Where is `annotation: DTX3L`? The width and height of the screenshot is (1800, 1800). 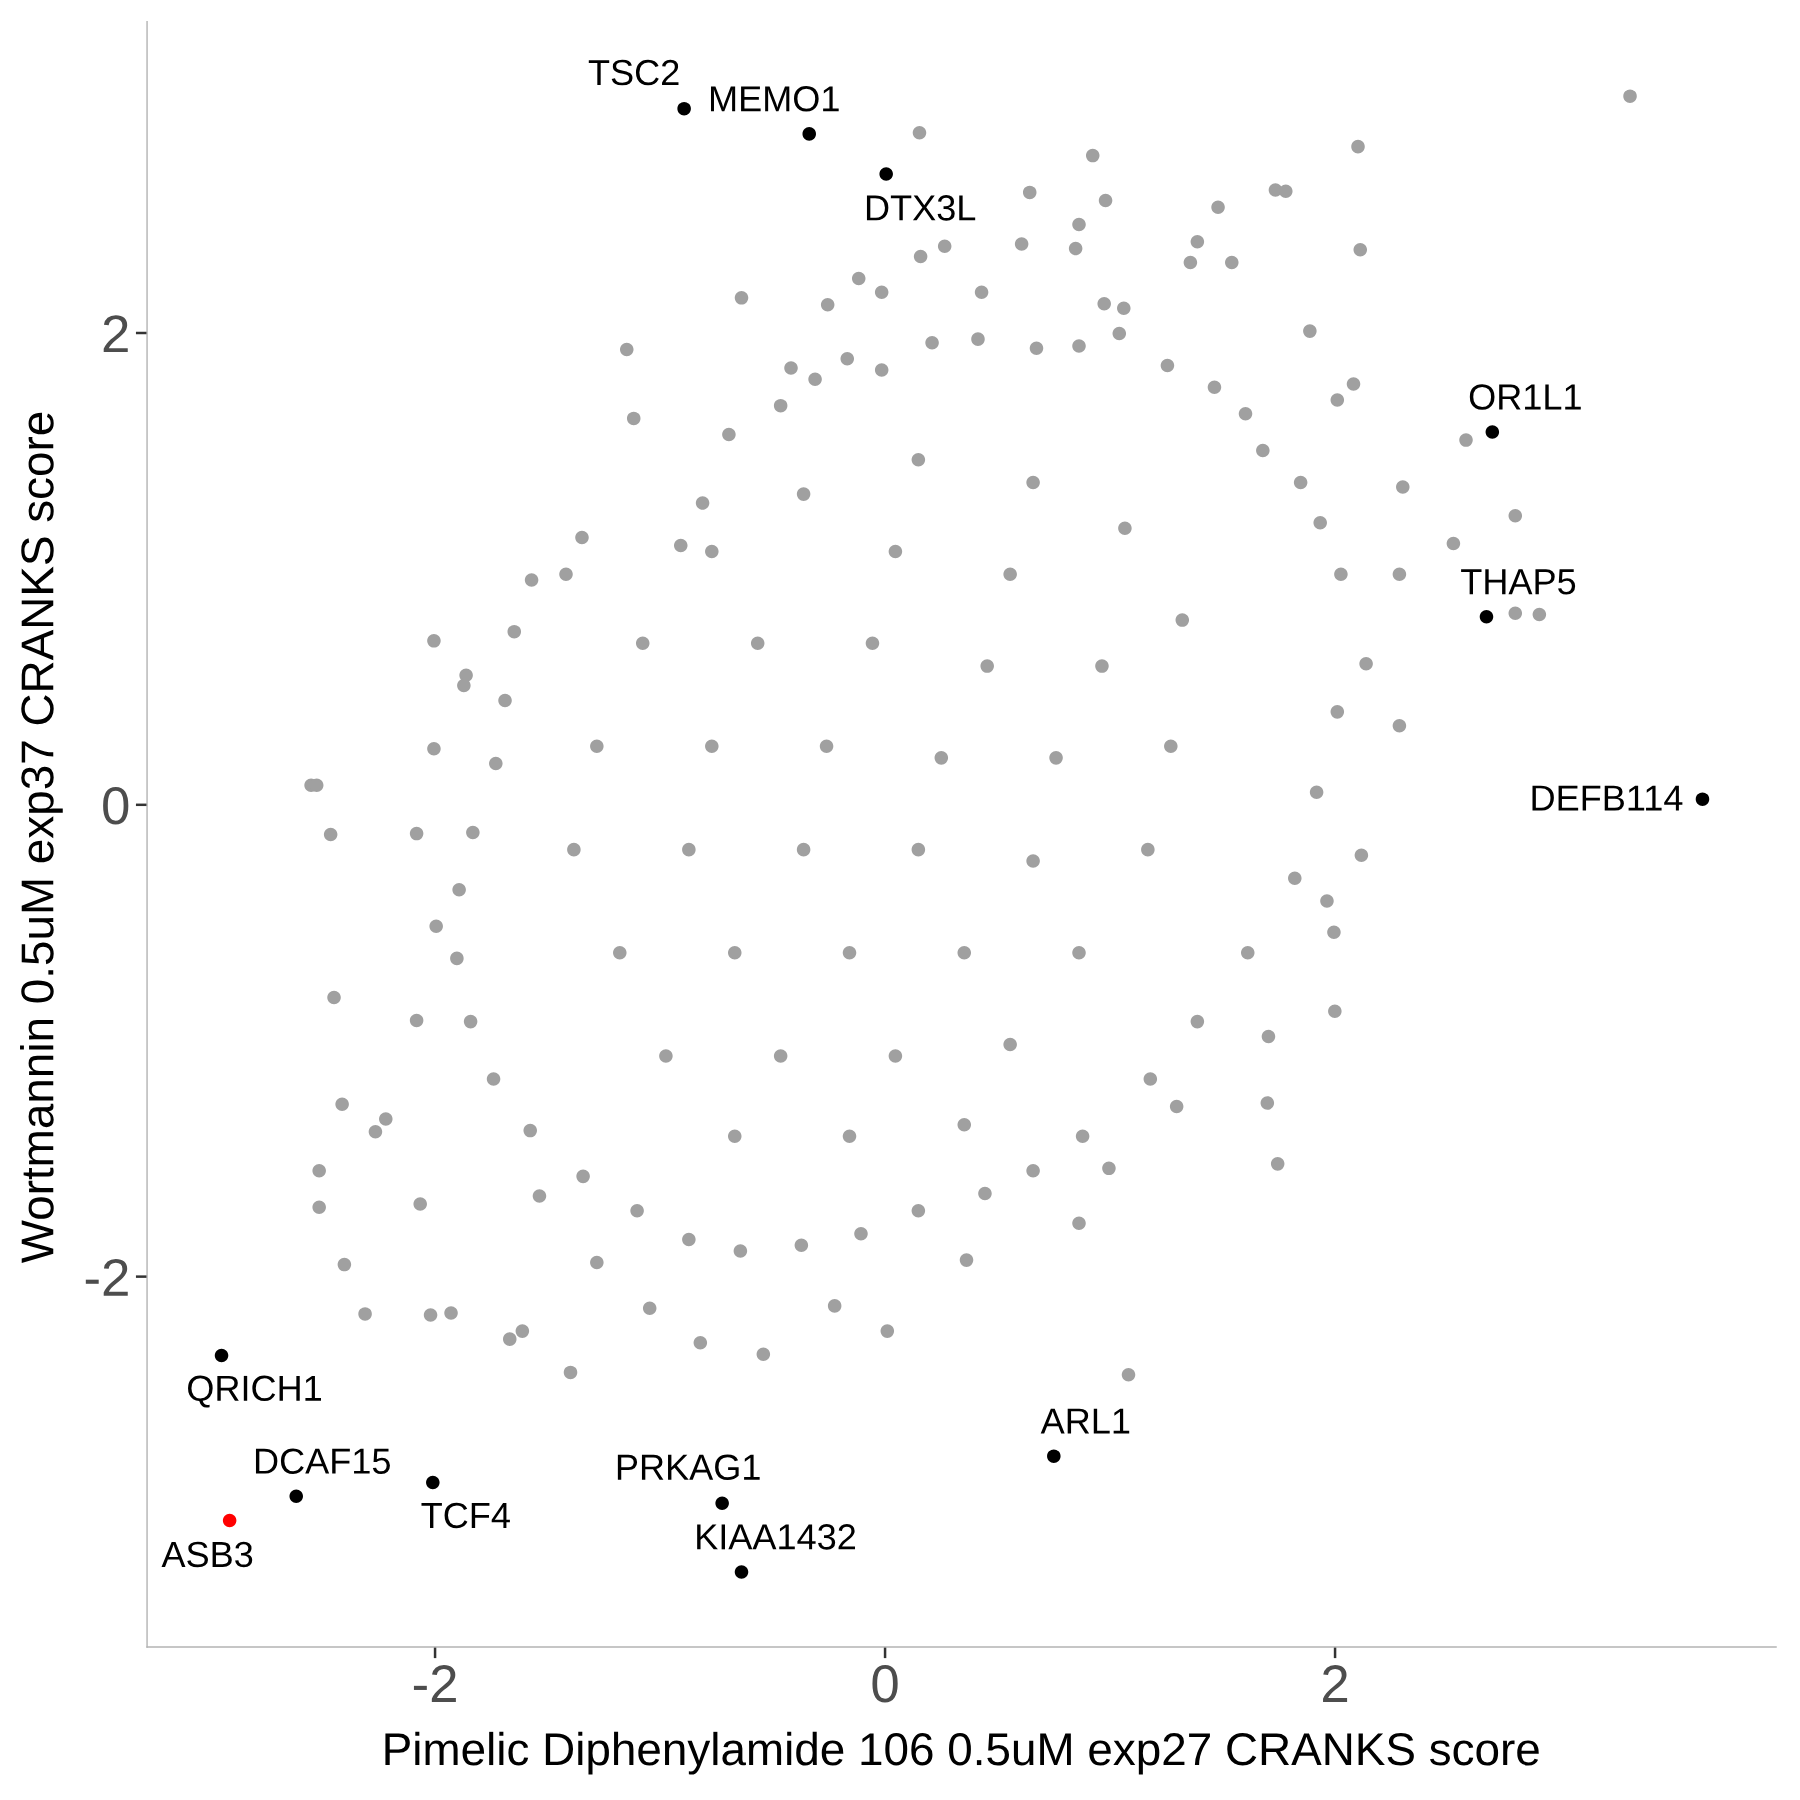
annotation: DTX3L is located at coordinates (921, 208).